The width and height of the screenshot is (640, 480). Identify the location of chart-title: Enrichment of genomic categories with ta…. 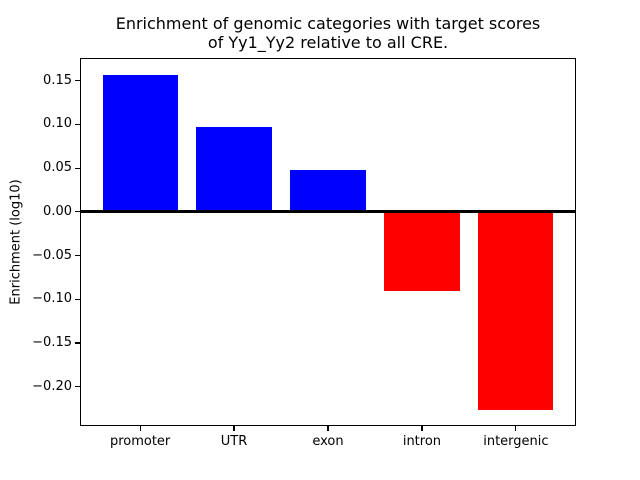
(328, 33).